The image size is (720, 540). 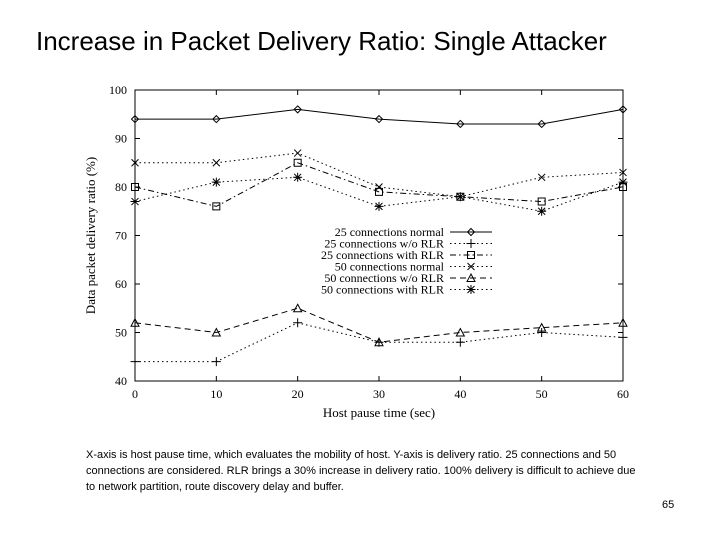 I want to click on legend-label: 50 connections normal, so click(x=390, y=267).